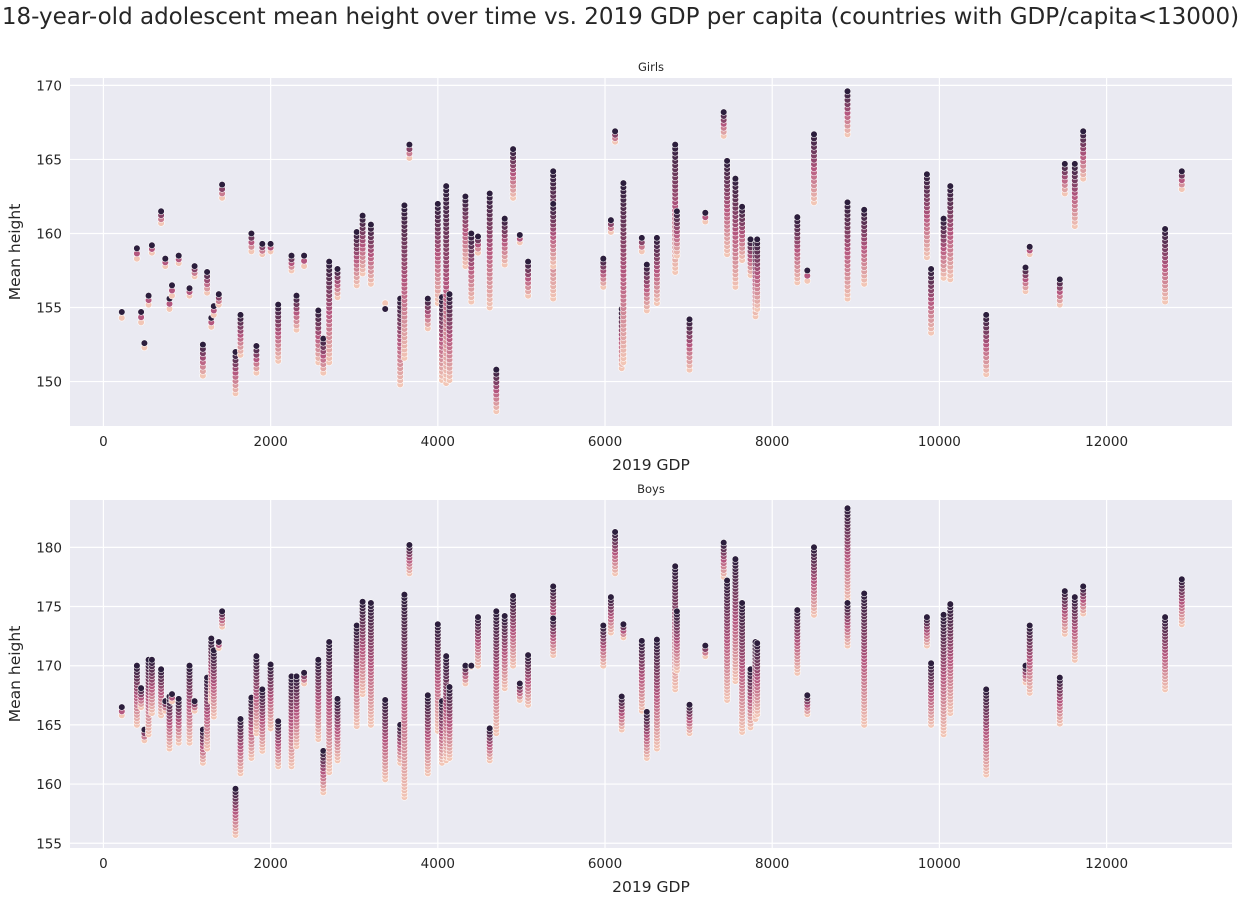 Image resolution: width=1241 pixels, height=907 pixels. Describe the element at coordinates (49, 844) in the screenshot. I see `y-tick-label: 155` at that location.